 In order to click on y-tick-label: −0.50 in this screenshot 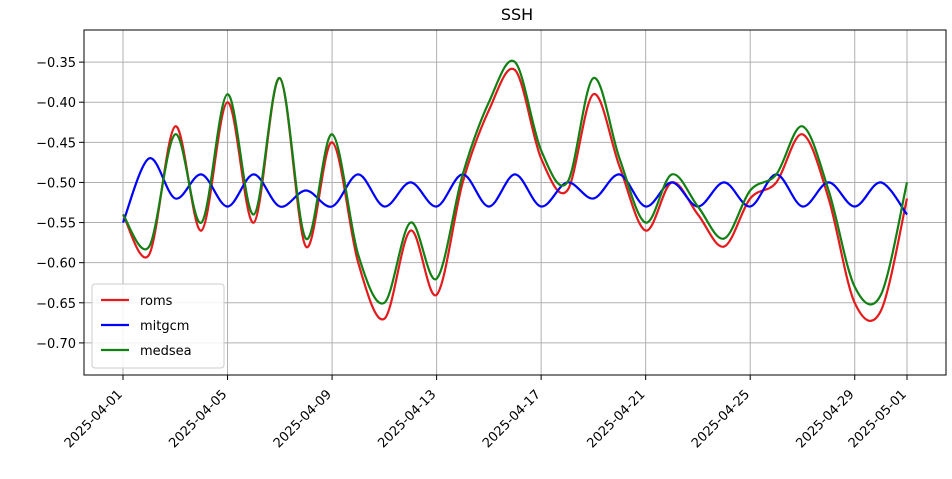, I will do `click(56, 183)`.